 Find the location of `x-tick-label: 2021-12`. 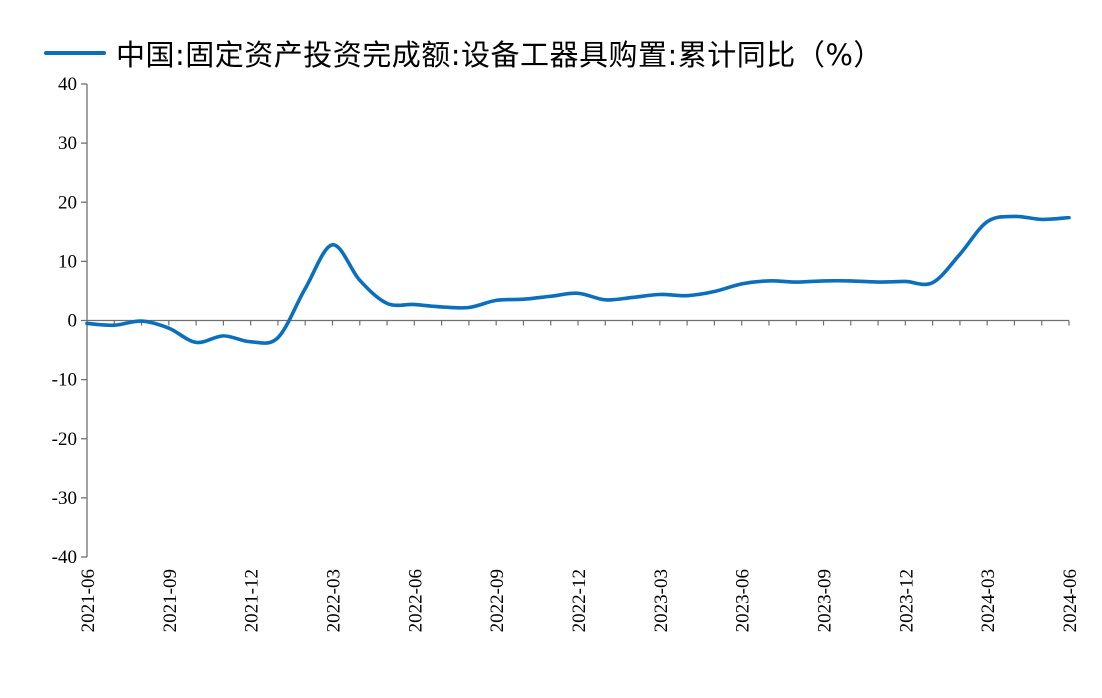

x-tick-label: 2021-12 is located at coordinates (252, 600).